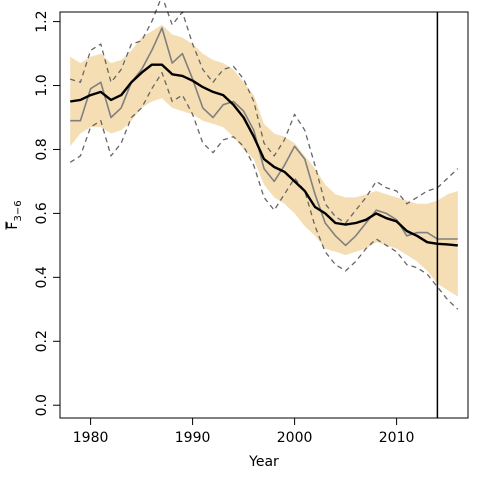 The image size is (480, 480). What do you see at coordinates (193, 438) in the screenshot?
I see `x-tick-label: 1990` at bounding box center [193, 438].